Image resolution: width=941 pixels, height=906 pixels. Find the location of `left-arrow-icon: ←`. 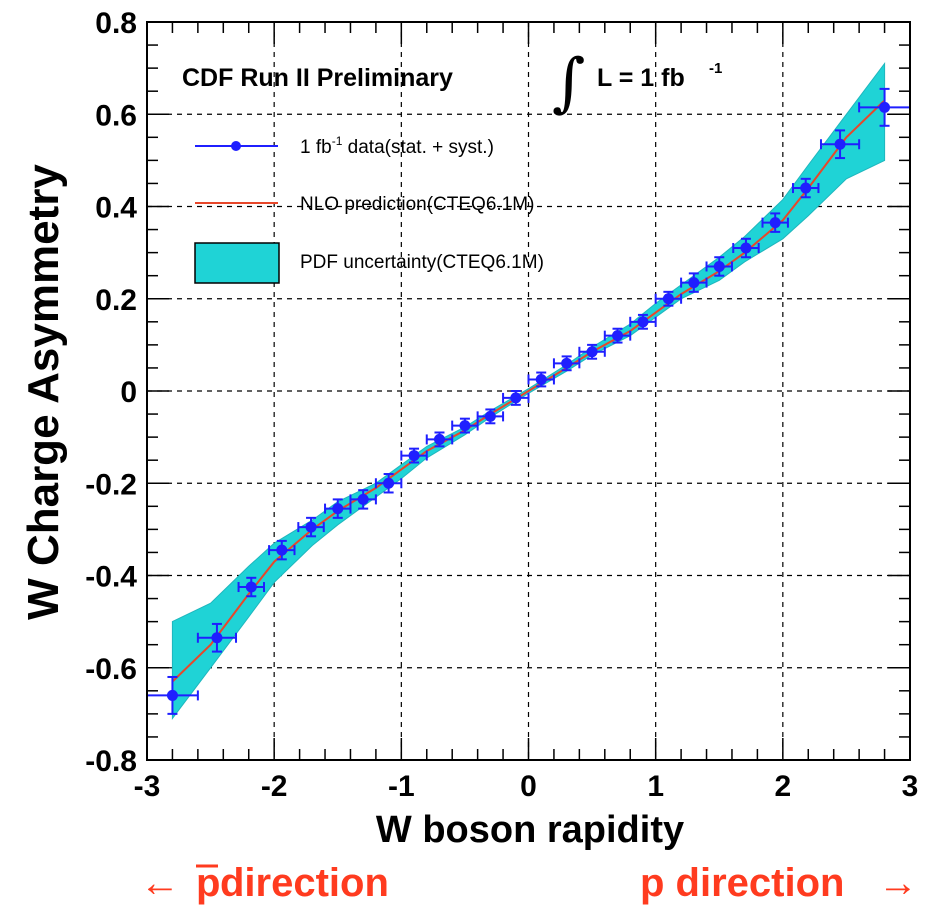

left-arrow-icon: ← is located at coordinates (160, 883).